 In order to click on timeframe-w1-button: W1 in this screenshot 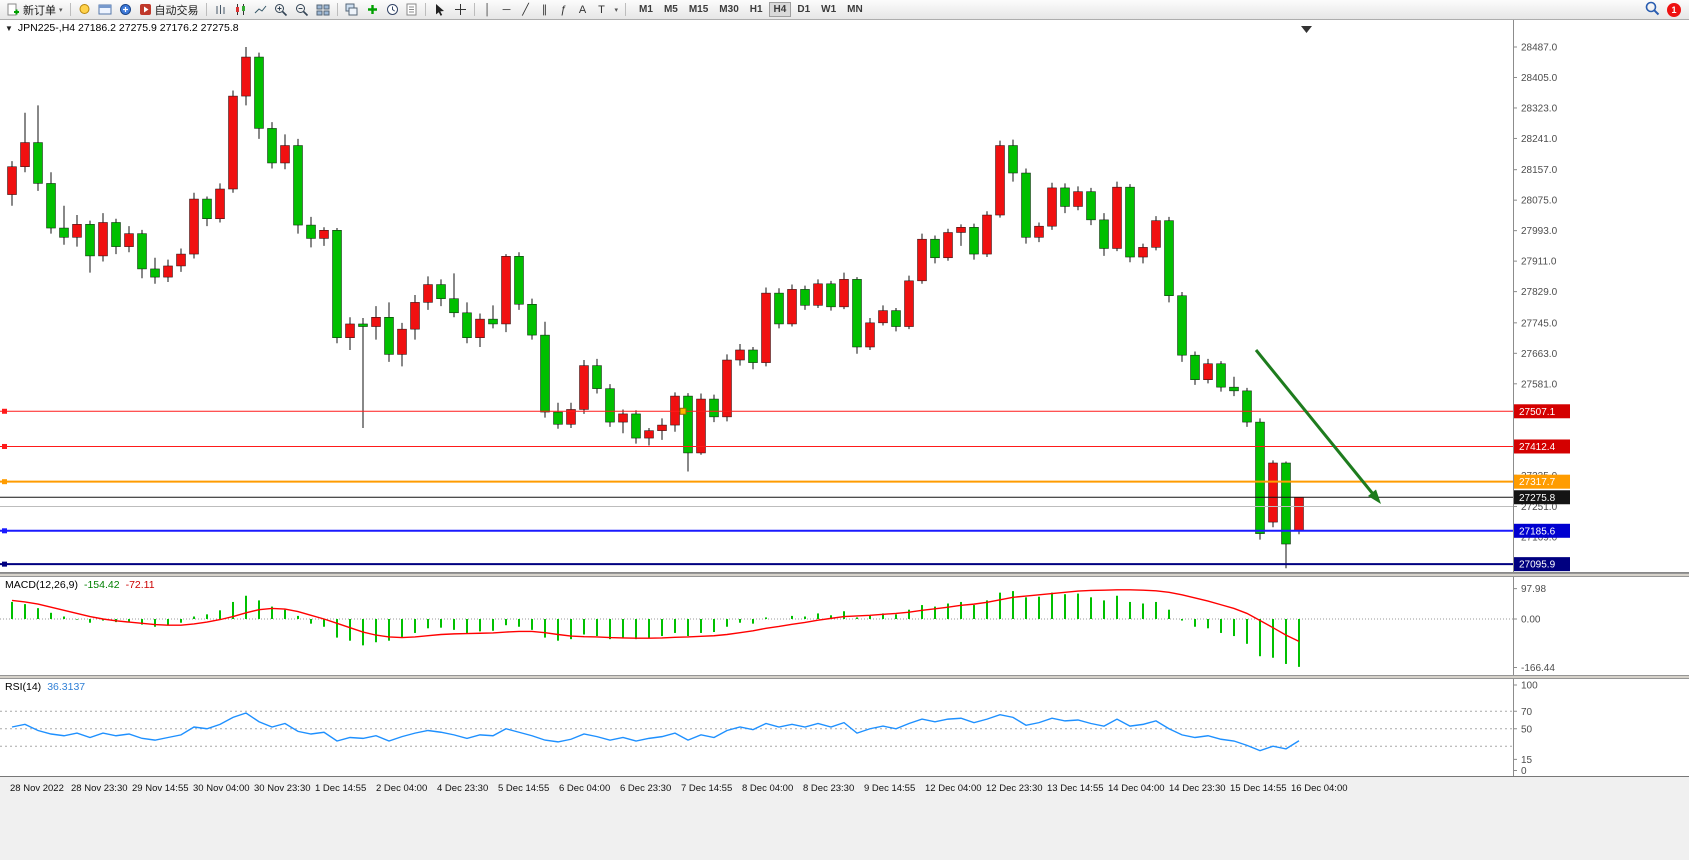, I will do `click(828, 9)`.